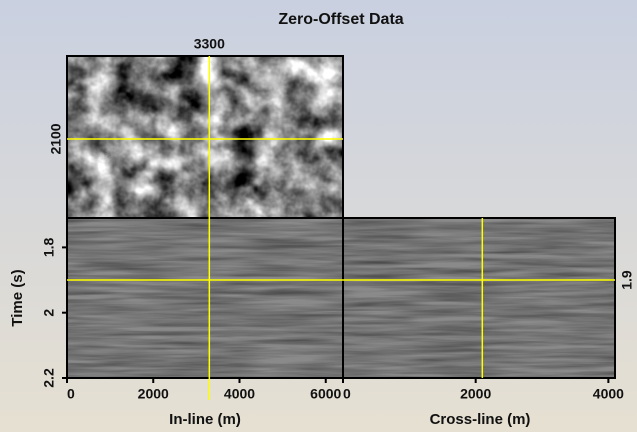 The height and width of the screenshot is (432, 637). Describe the element at coordinates (56, 138) in the screenshot. I see `crossline-slice-label: 2100` at that location.